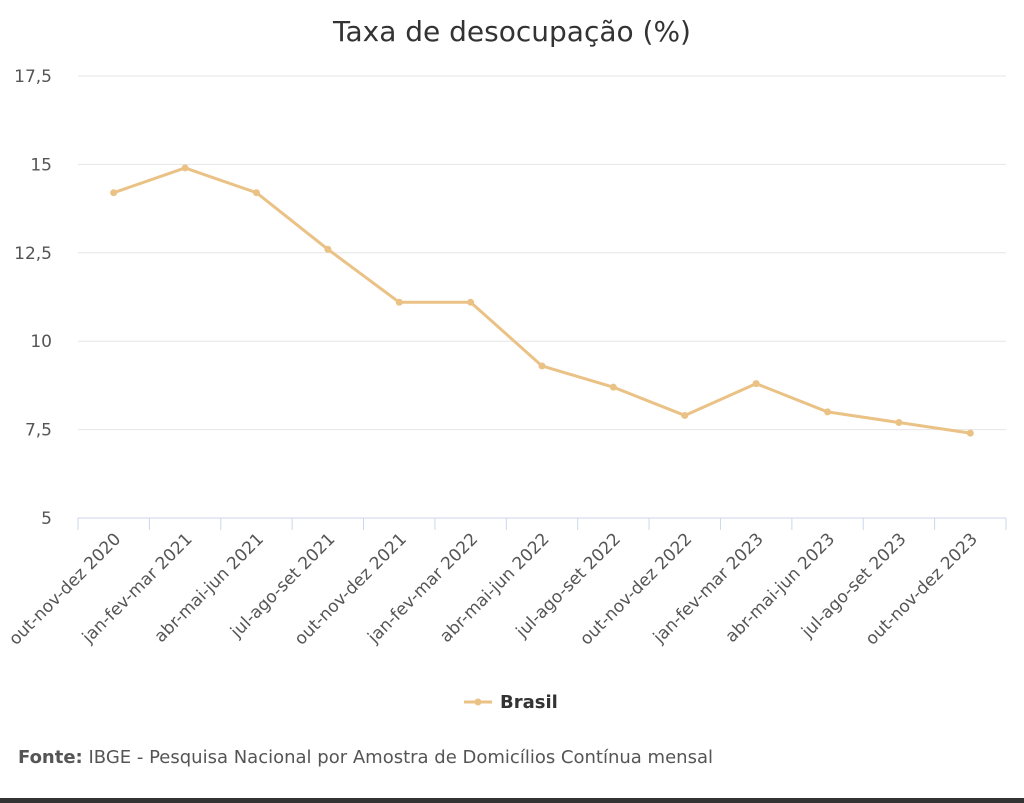 The image size is (1024, 803). What do you see at coordinates (33, 298) in the screenshot?
I see `y-axis-ticks: 5 7,5 10 12,5 15 17,5` at bounding box center [33, 298].